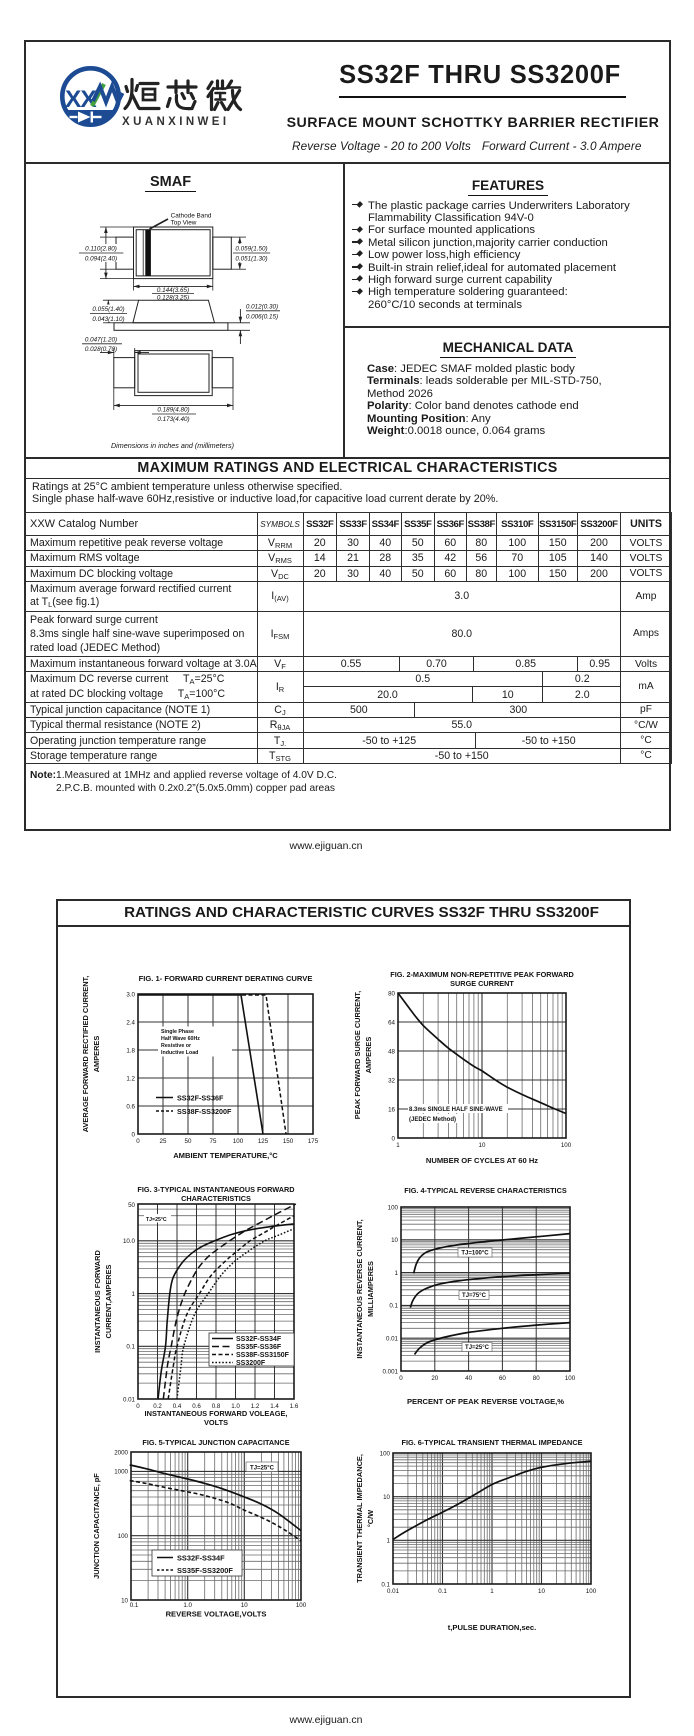 The width and height of the screenshot is (694, 1736). What do you see at coordinates (313, 1141) in the screenshot?
I see `svg-text: 175` at bounding box center [313, 1141].